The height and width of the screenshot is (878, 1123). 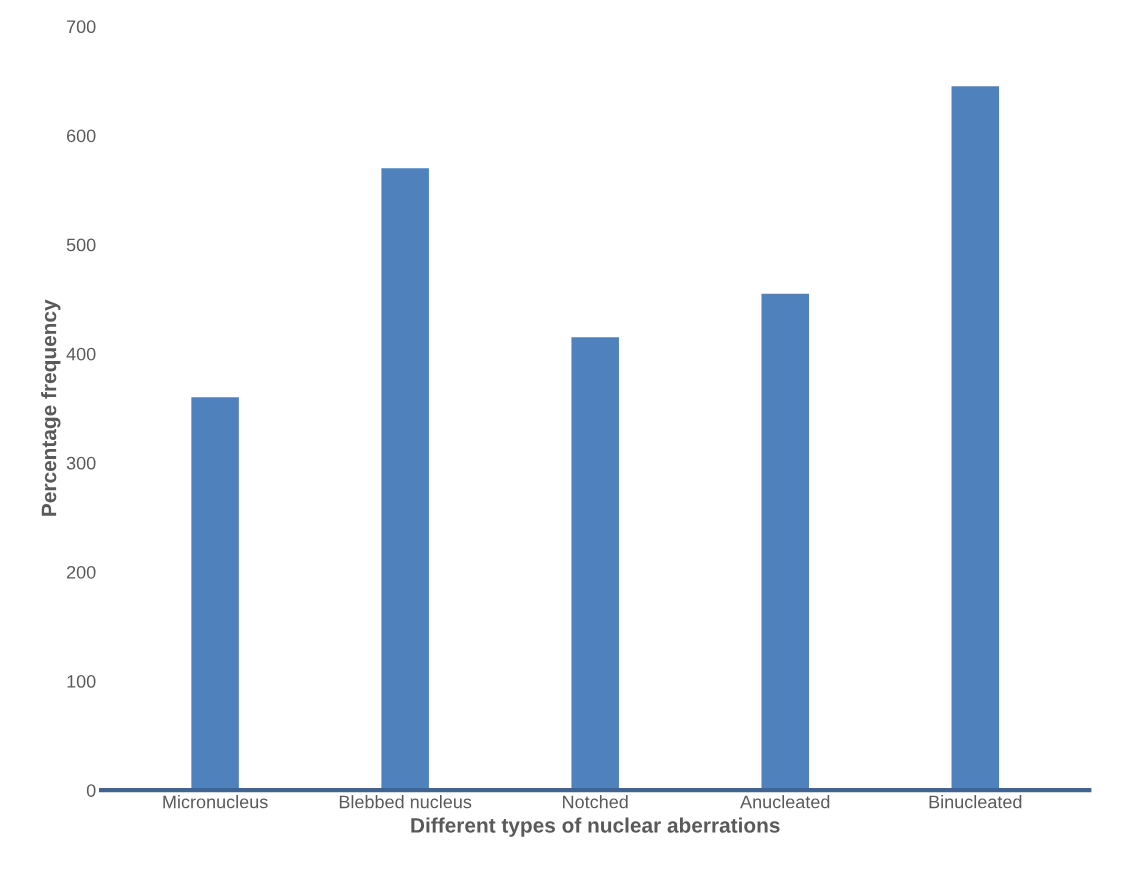 What do you see at coordinates (81, 136) in the screenshot?
I see `y-tick-label: 600` at bounding box center [81, 136].